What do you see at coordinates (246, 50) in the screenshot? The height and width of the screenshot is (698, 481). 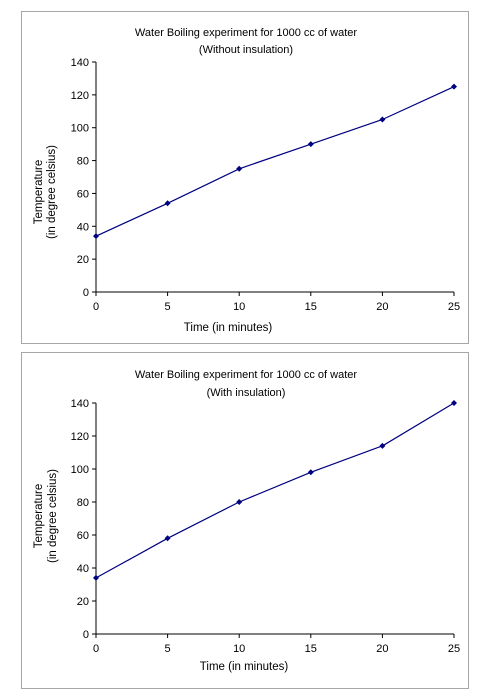 I see `chart-subtitle: (Without insulation)` at bounding box center [246, 50].